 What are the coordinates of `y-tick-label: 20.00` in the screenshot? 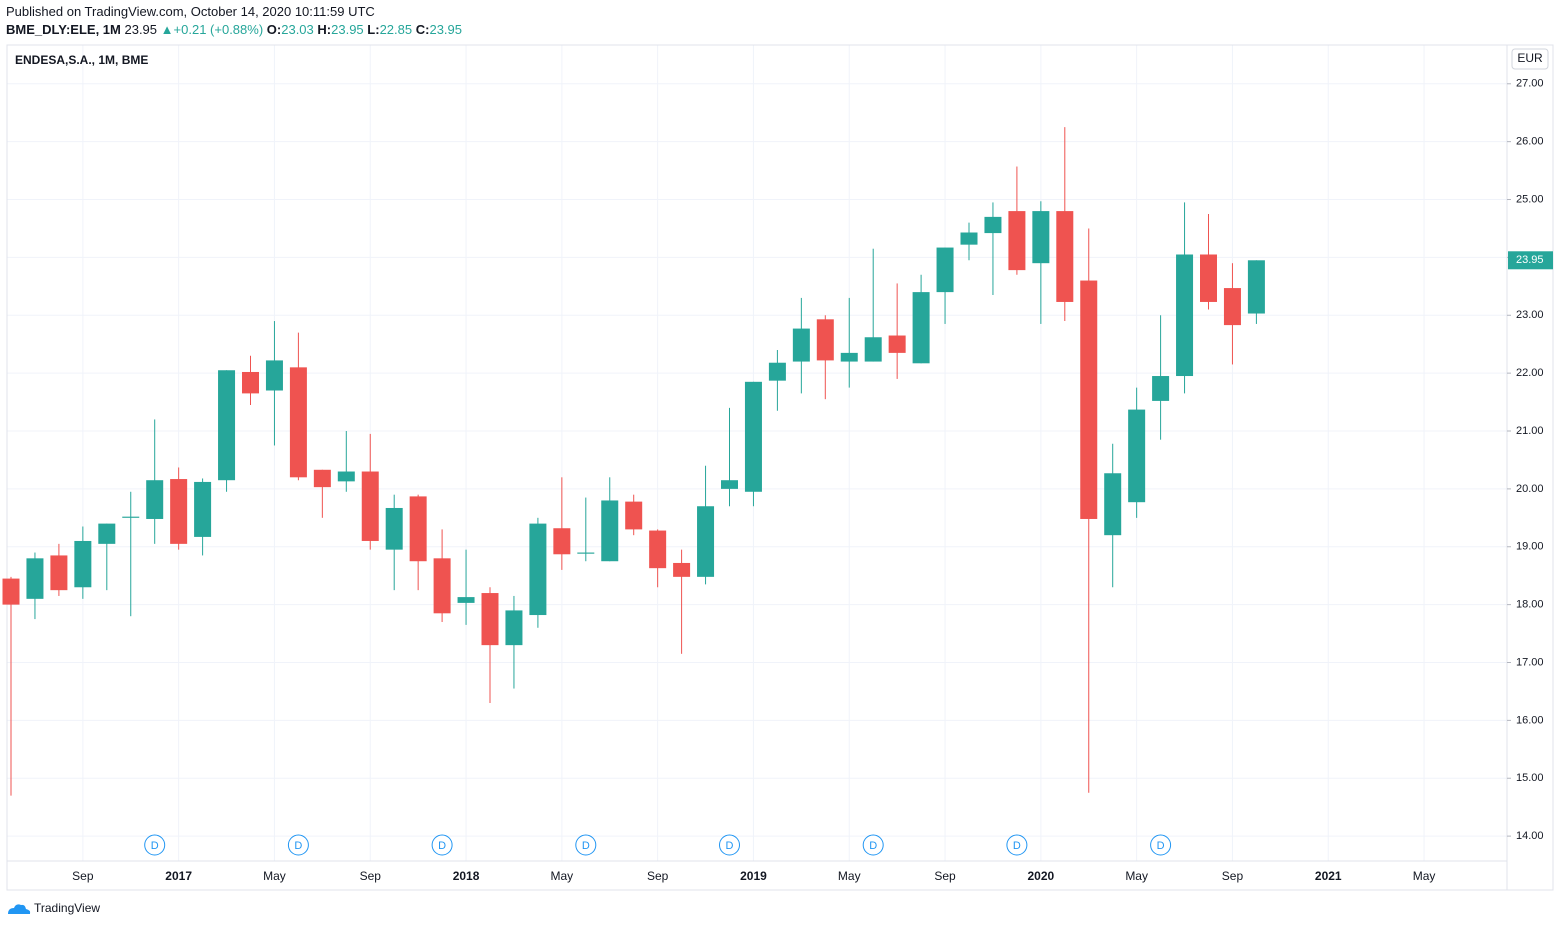 It's located at (1530, 489).